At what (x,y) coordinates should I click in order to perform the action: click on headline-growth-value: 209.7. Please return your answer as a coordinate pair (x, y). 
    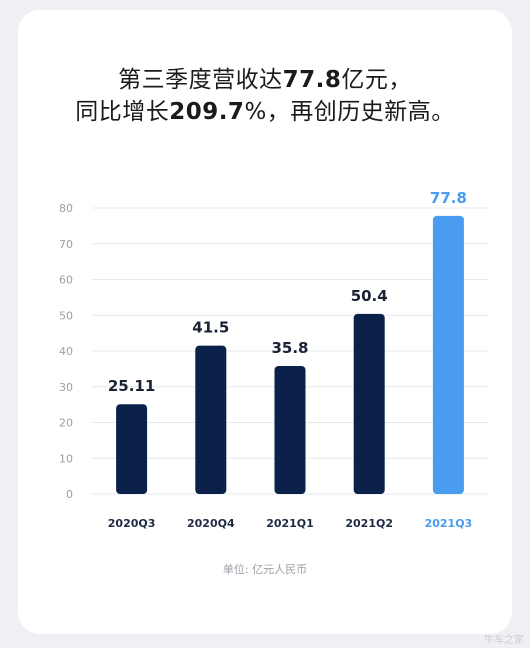
    Looking at the image, I should click on (207, 112).